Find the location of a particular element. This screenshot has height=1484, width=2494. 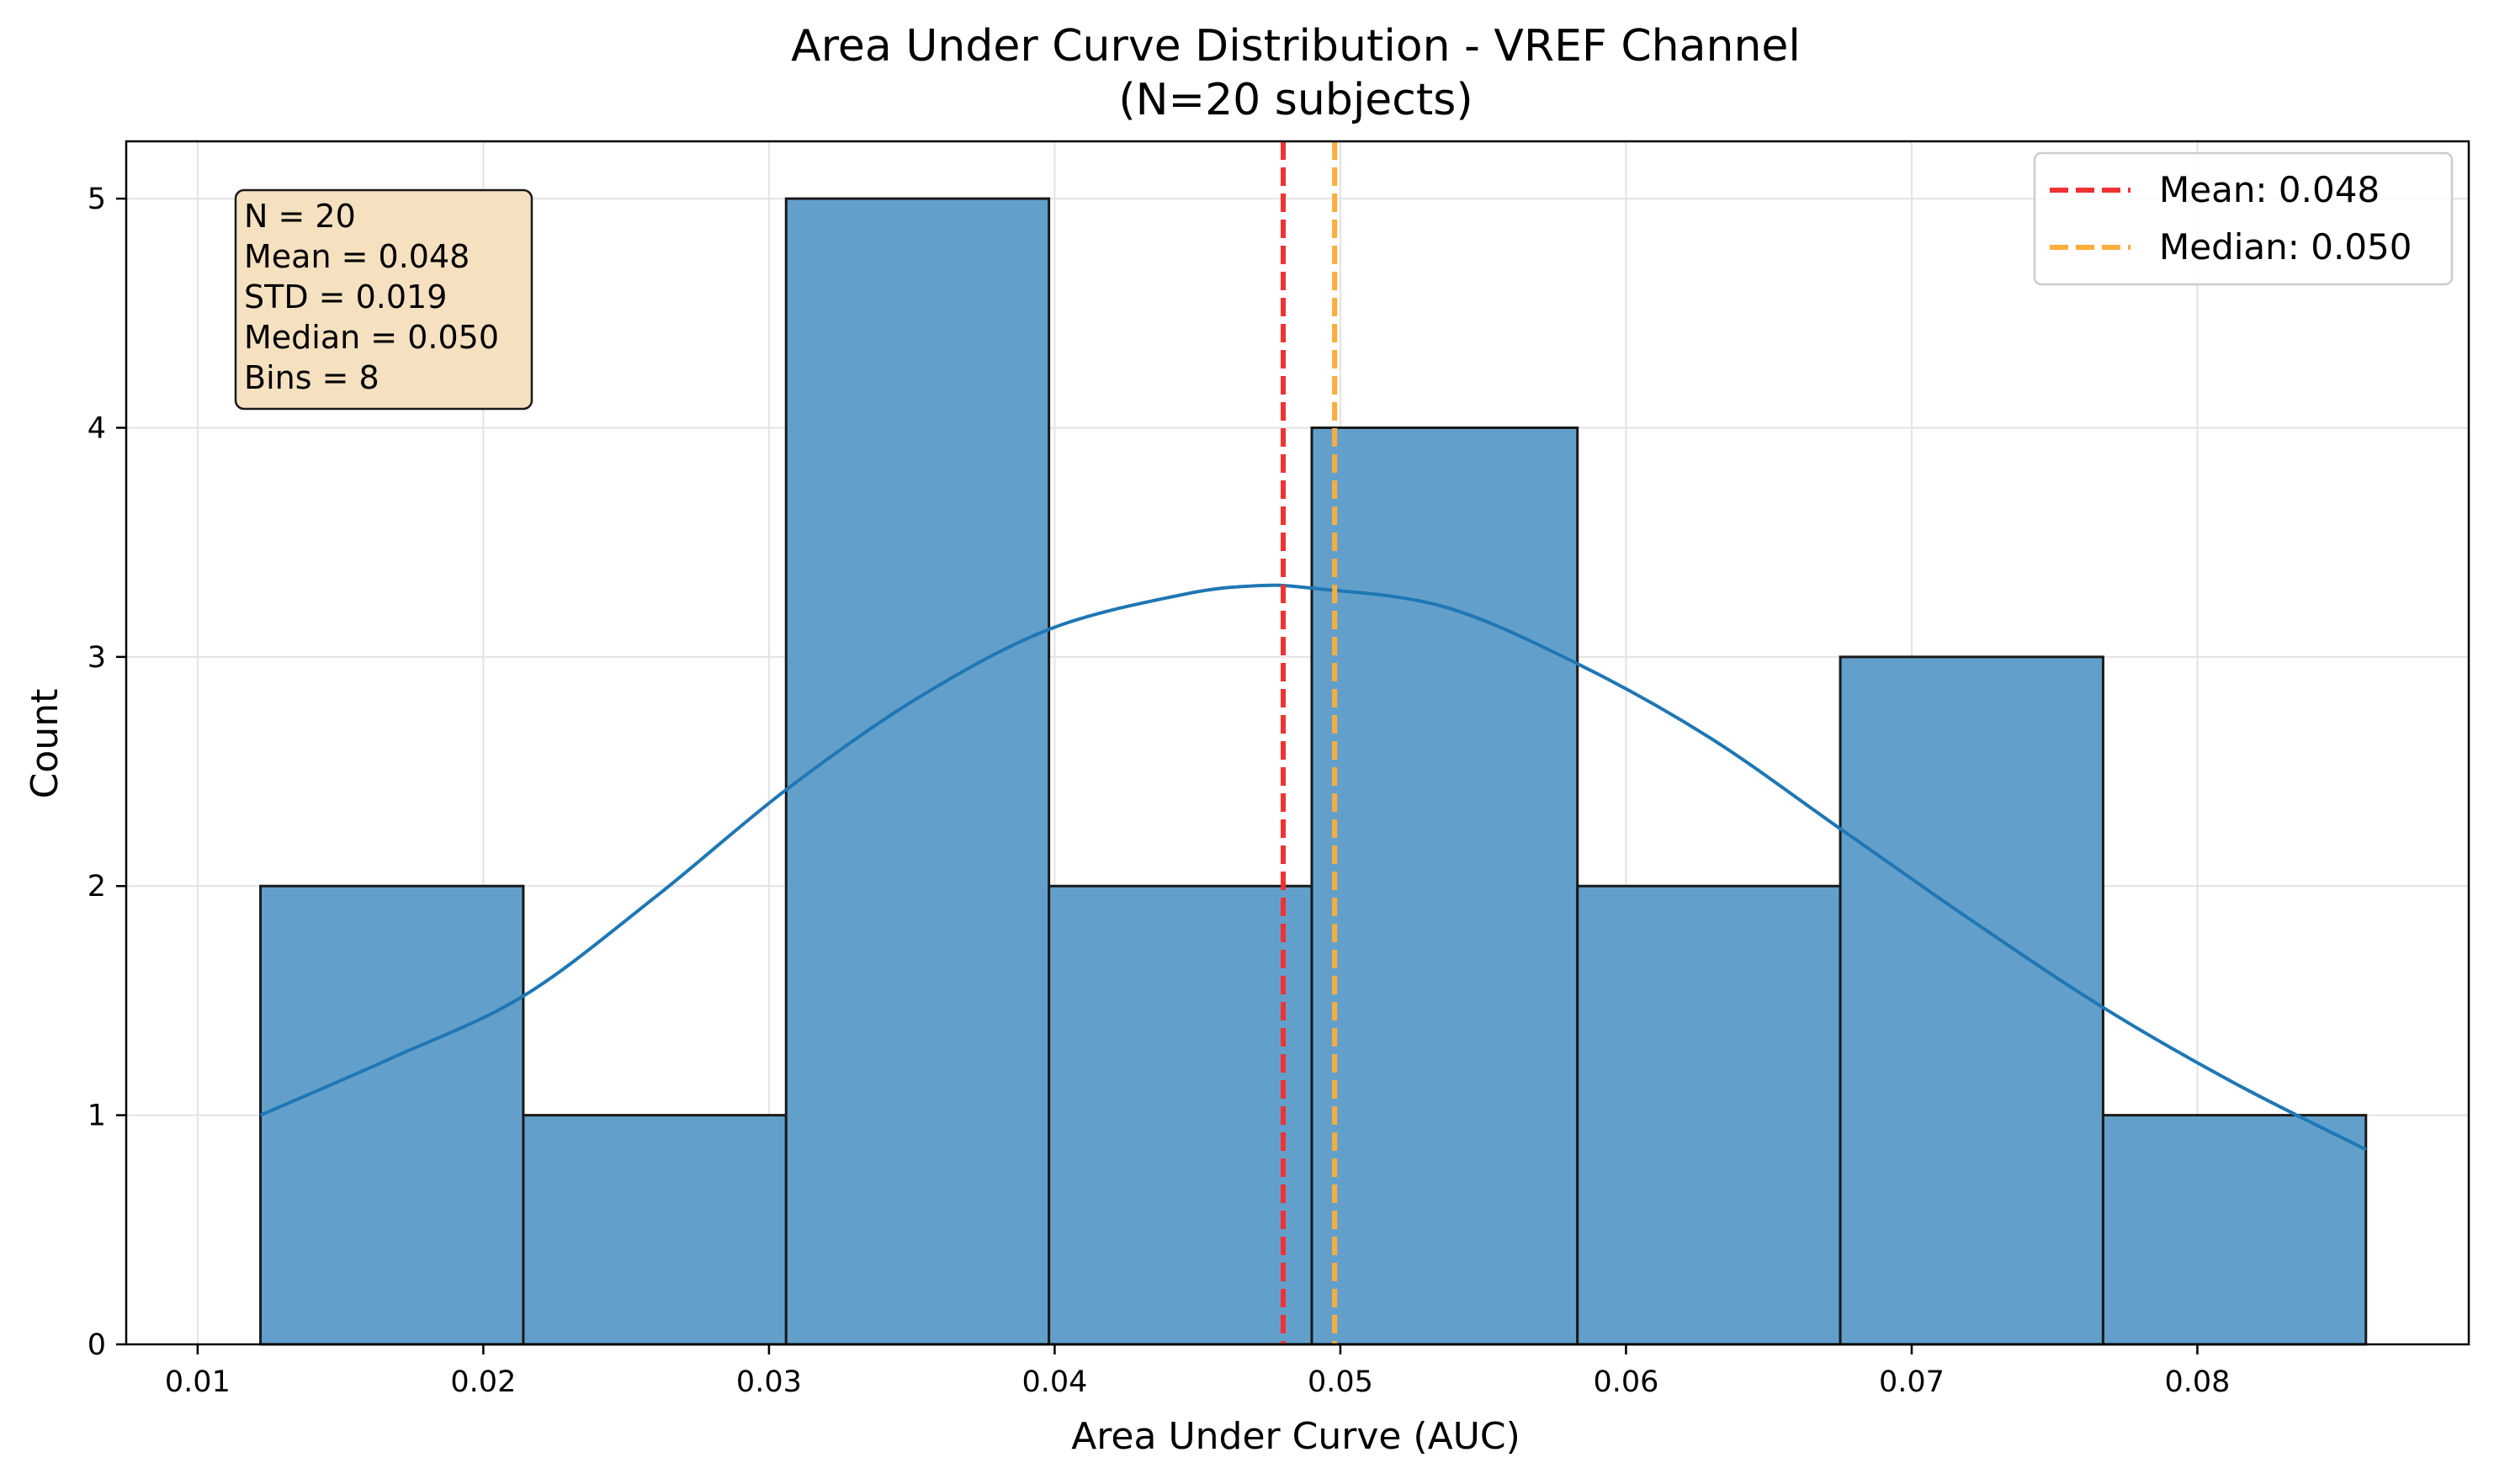

stats-bins: Bins = 8 is located at coordinates (312, 377).